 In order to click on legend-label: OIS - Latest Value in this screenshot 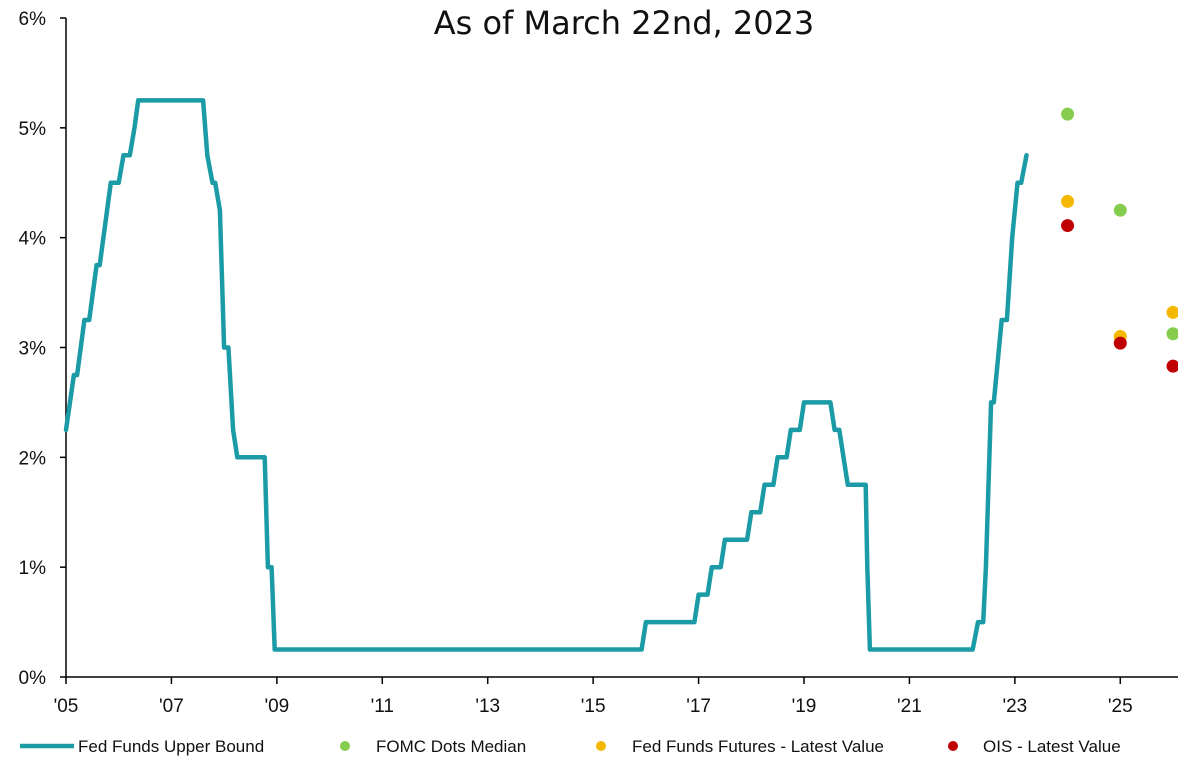, I will do `click(1052, 746)`.